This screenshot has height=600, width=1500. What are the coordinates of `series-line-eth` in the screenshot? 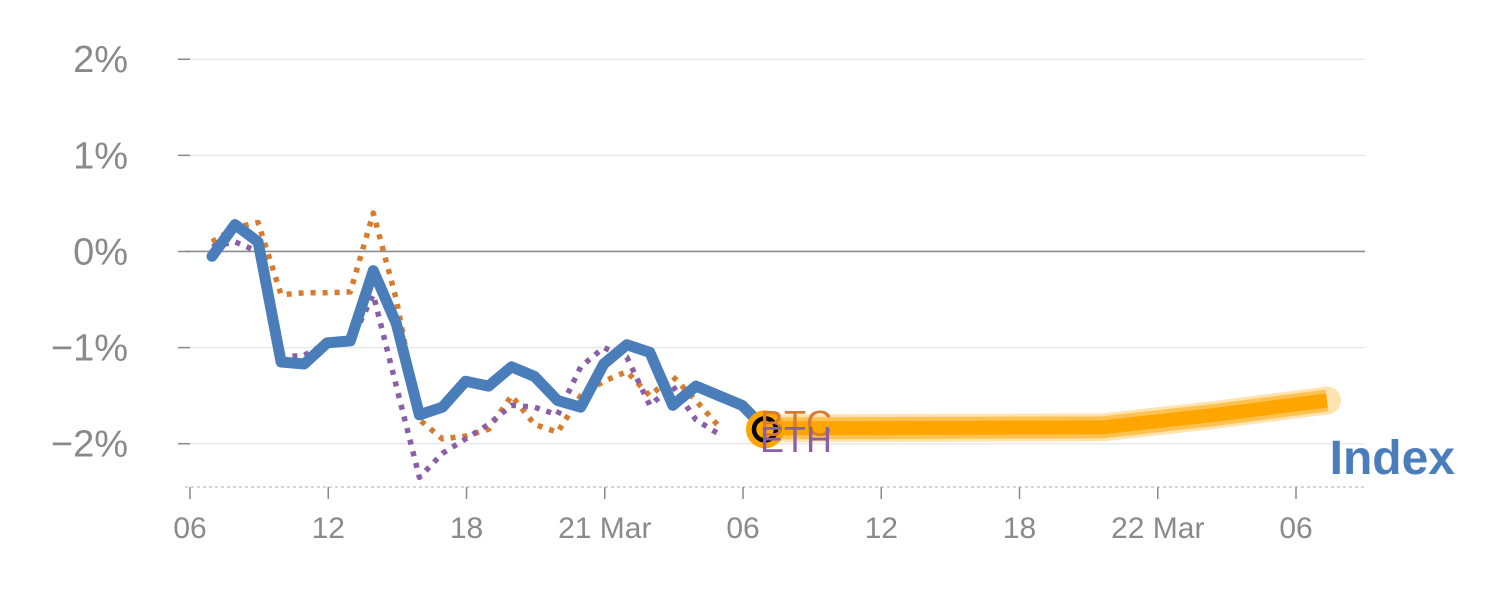 It's located at (466, 360).